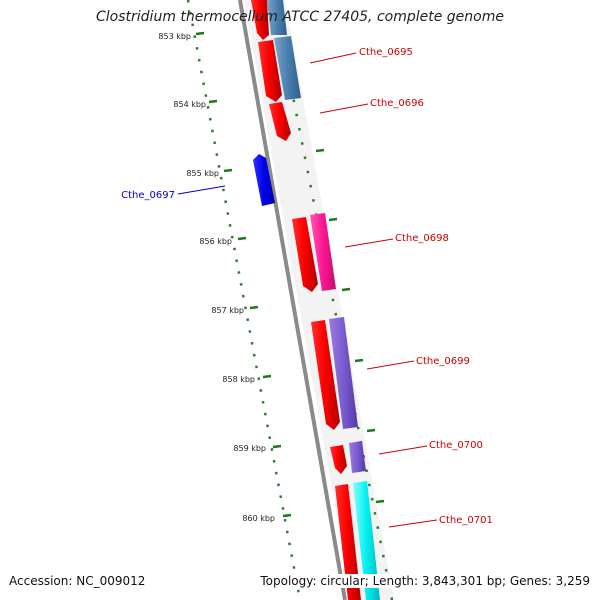  What do you see at coordinates (227, 310) in the screenshot?
I see `ruler-label: 857 kbp` at bounding box center [227, 310].